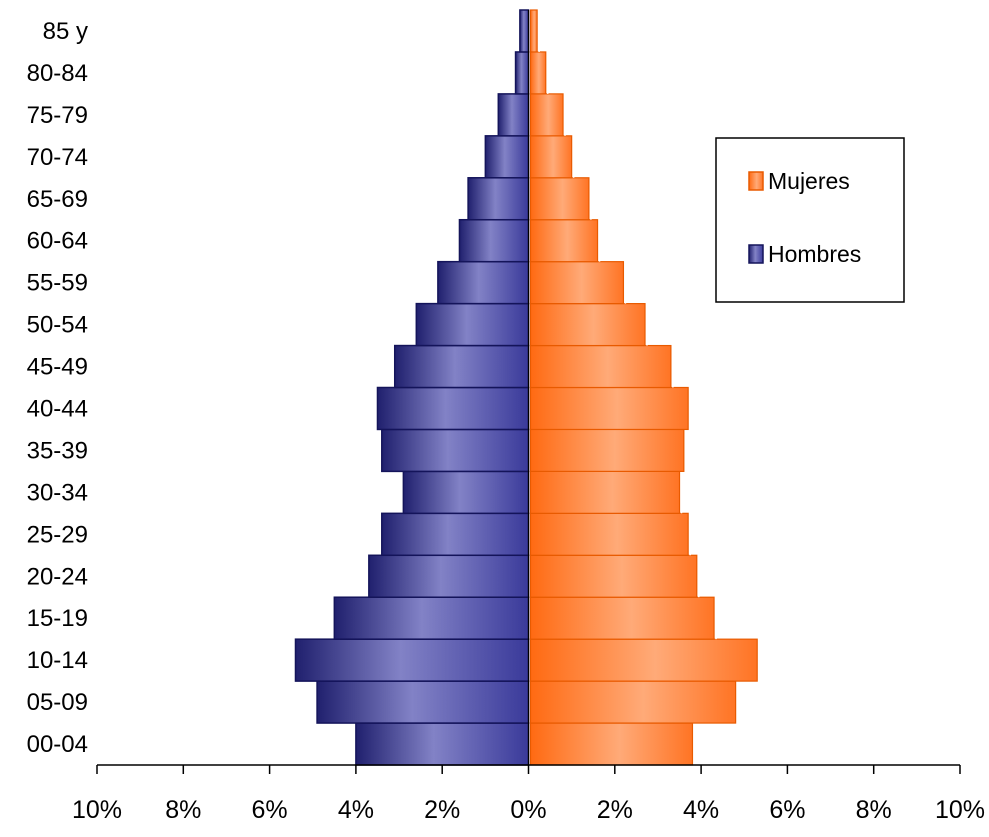 The image size is (989, 837). I want to click on legend-swatch-hombres, so click(756, 254).